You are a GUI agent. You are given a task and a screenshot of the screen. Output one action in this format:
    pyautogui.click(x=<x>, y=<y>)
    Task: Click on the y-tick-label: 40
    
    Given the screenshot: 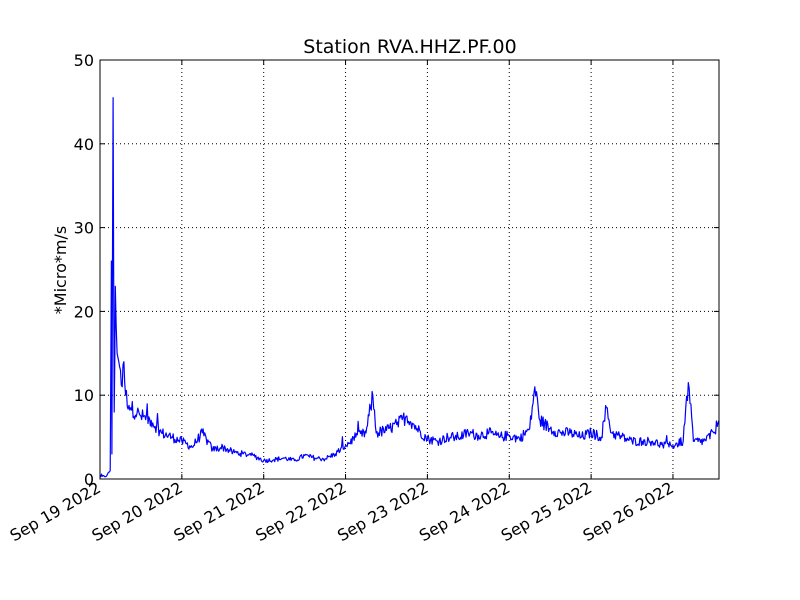 What is the action you would take?
    pyautogui.click(x=84, y=144)
    